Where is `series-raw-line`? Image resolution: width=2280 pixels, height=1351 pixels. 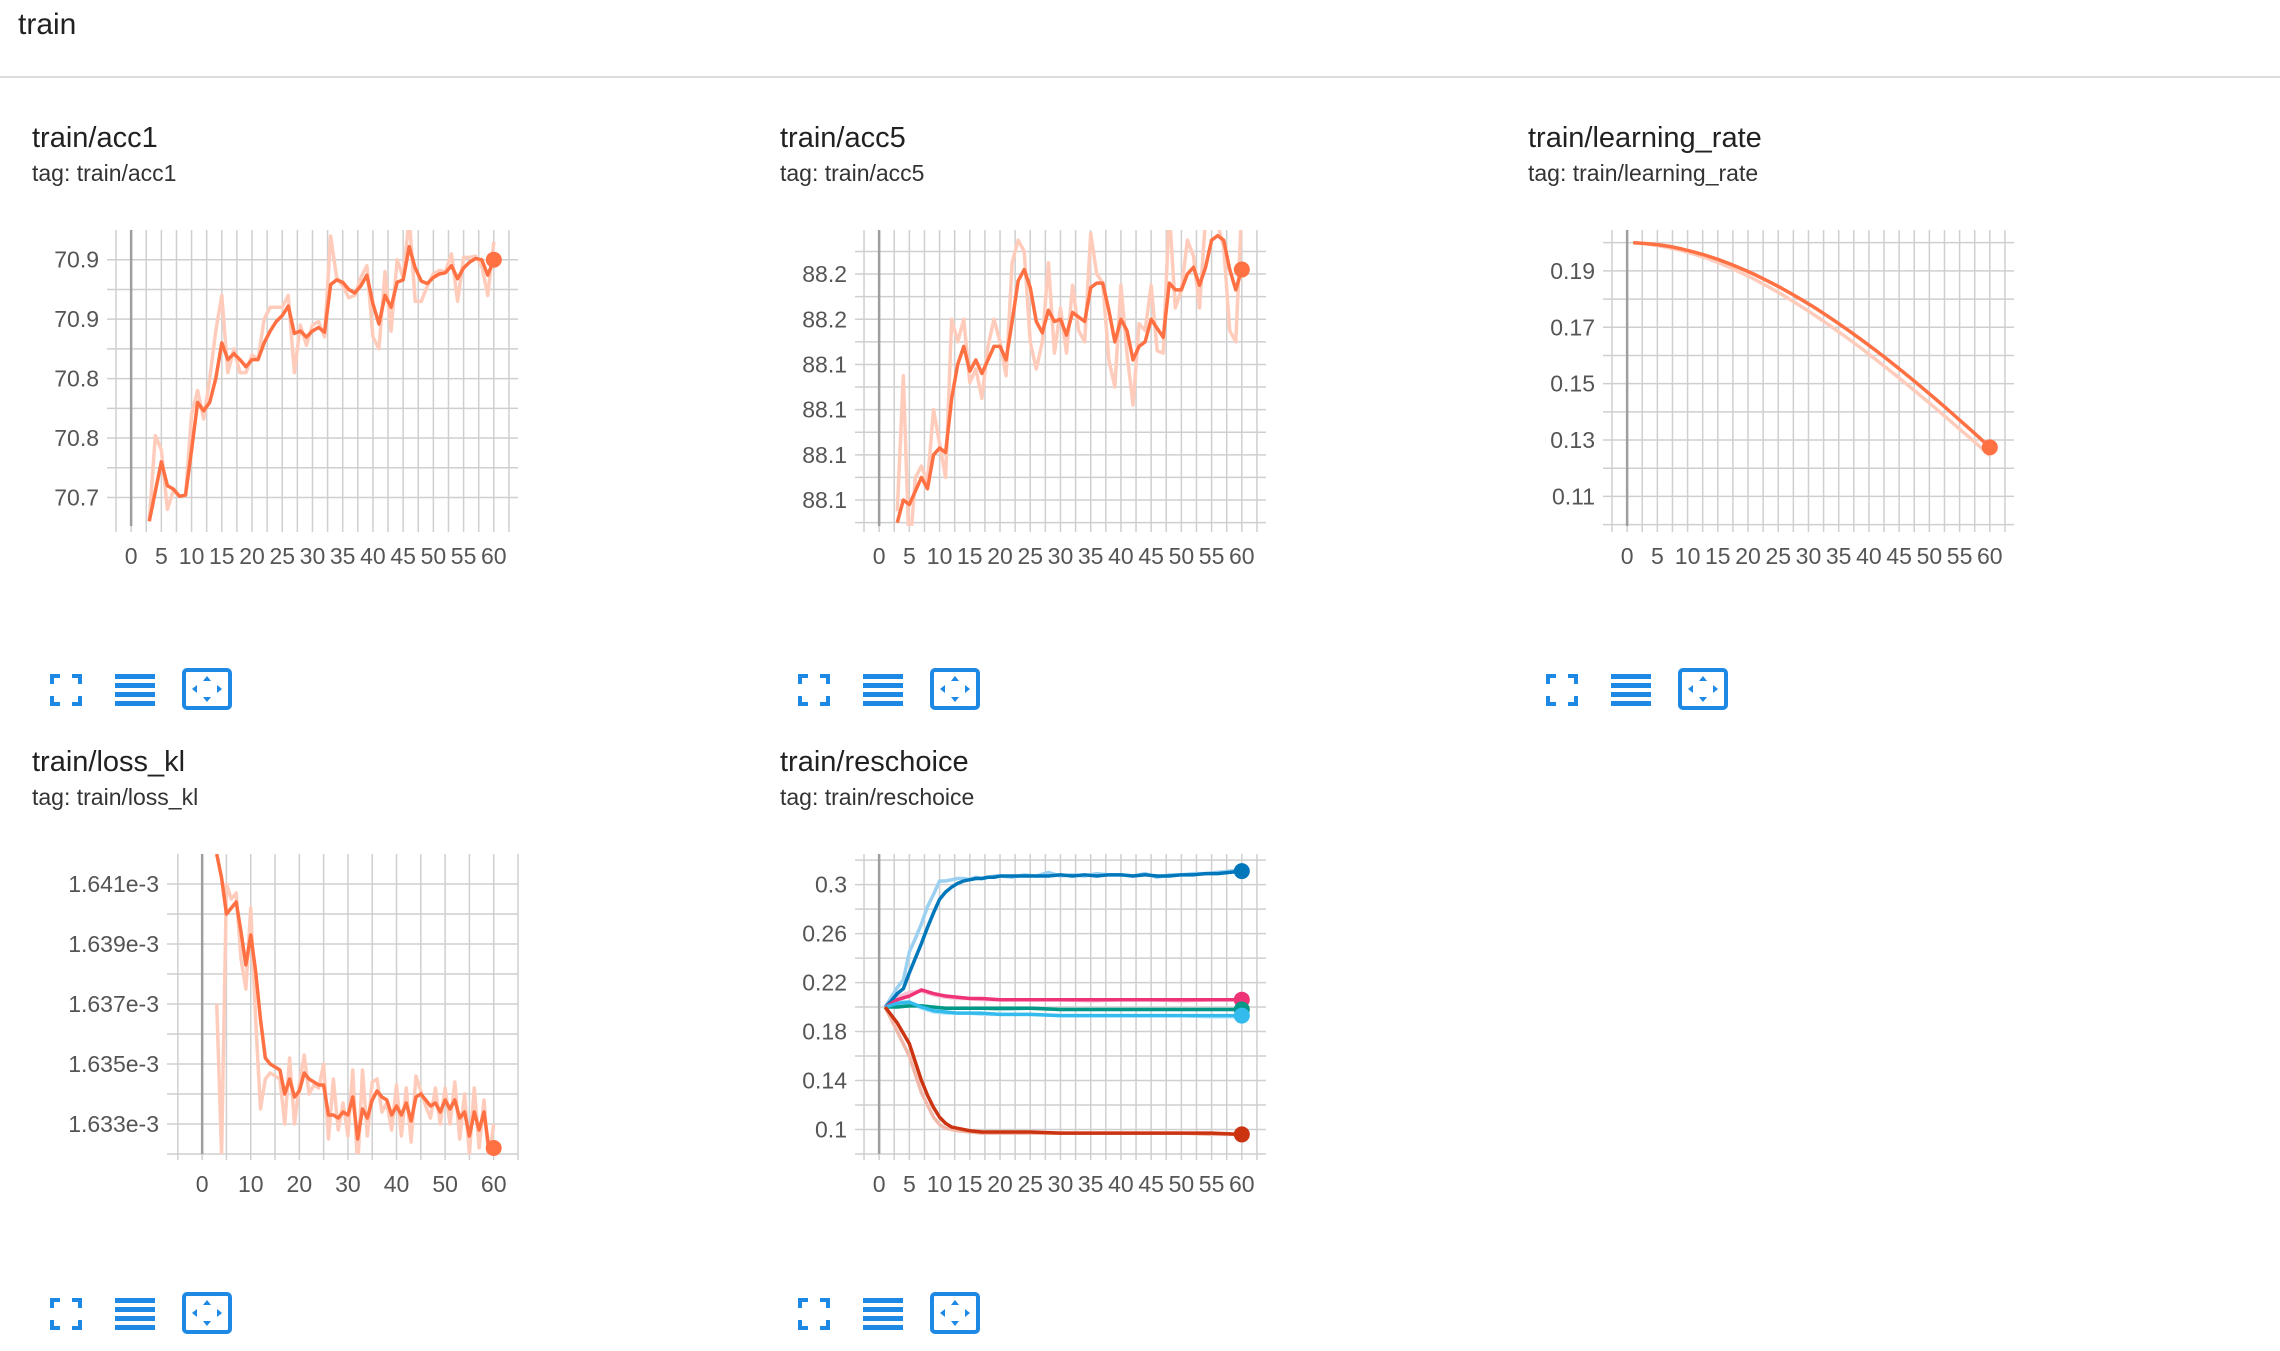 series-raw-line is located at coordinates (1812, 348).